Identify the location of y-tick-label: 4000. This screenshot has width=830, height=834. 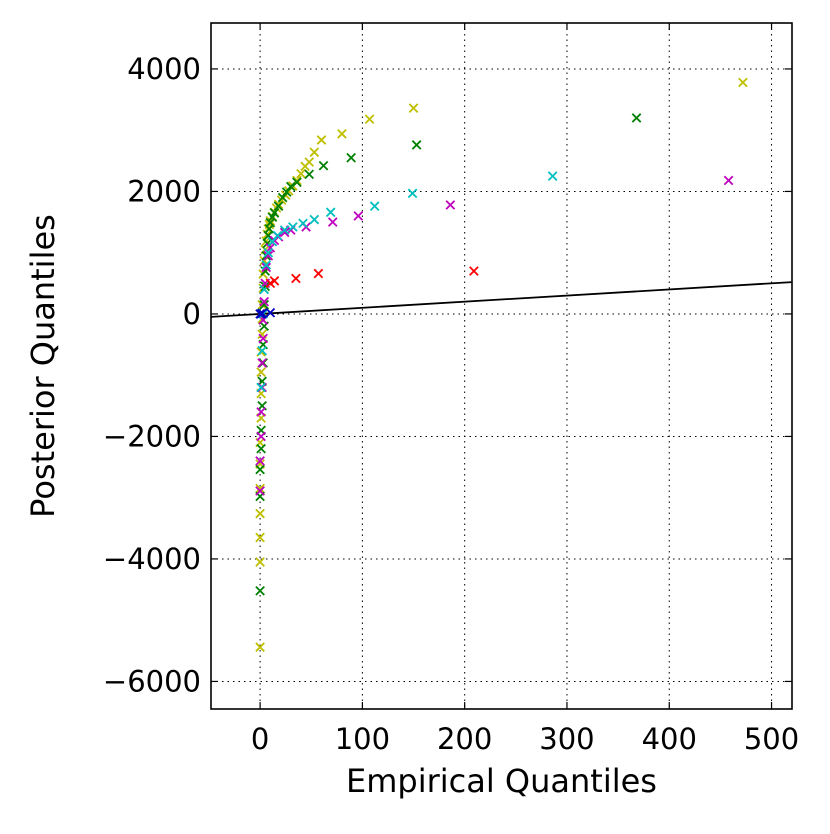
(164, 69).